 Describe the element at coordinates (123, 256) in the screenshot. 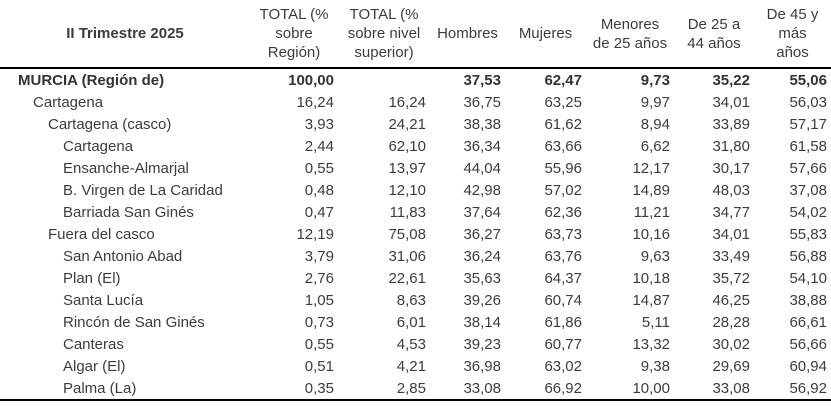

I see `row-label: San Antonio Abad` at that location.